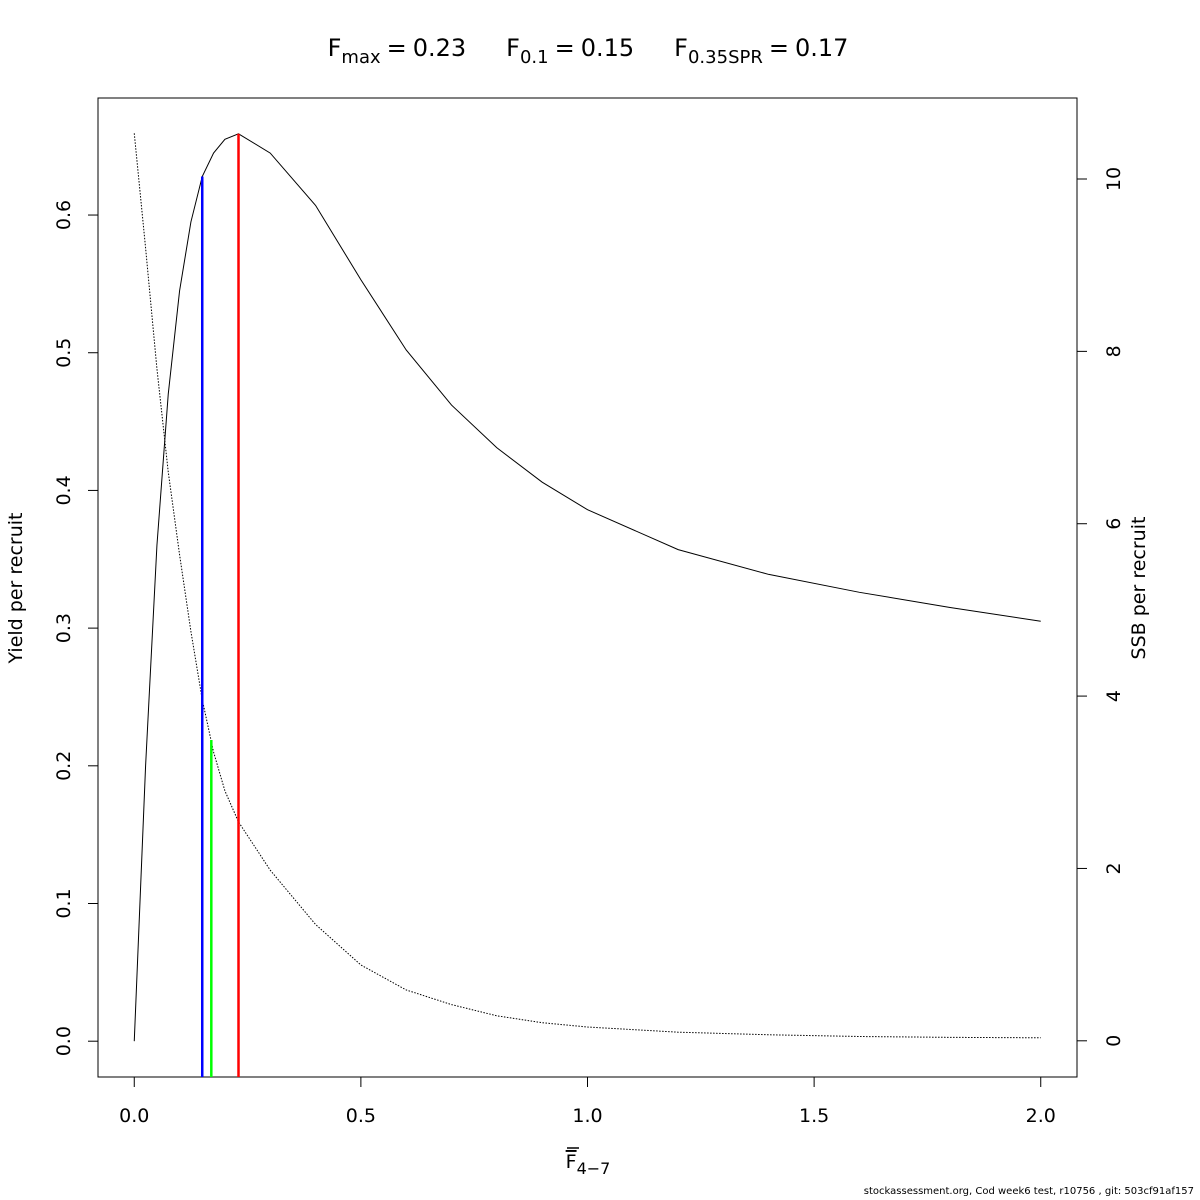  Describe the element at coordinates (1041, 1116) in the screenshot. I see `x-tick-label: 2.0` at that location.